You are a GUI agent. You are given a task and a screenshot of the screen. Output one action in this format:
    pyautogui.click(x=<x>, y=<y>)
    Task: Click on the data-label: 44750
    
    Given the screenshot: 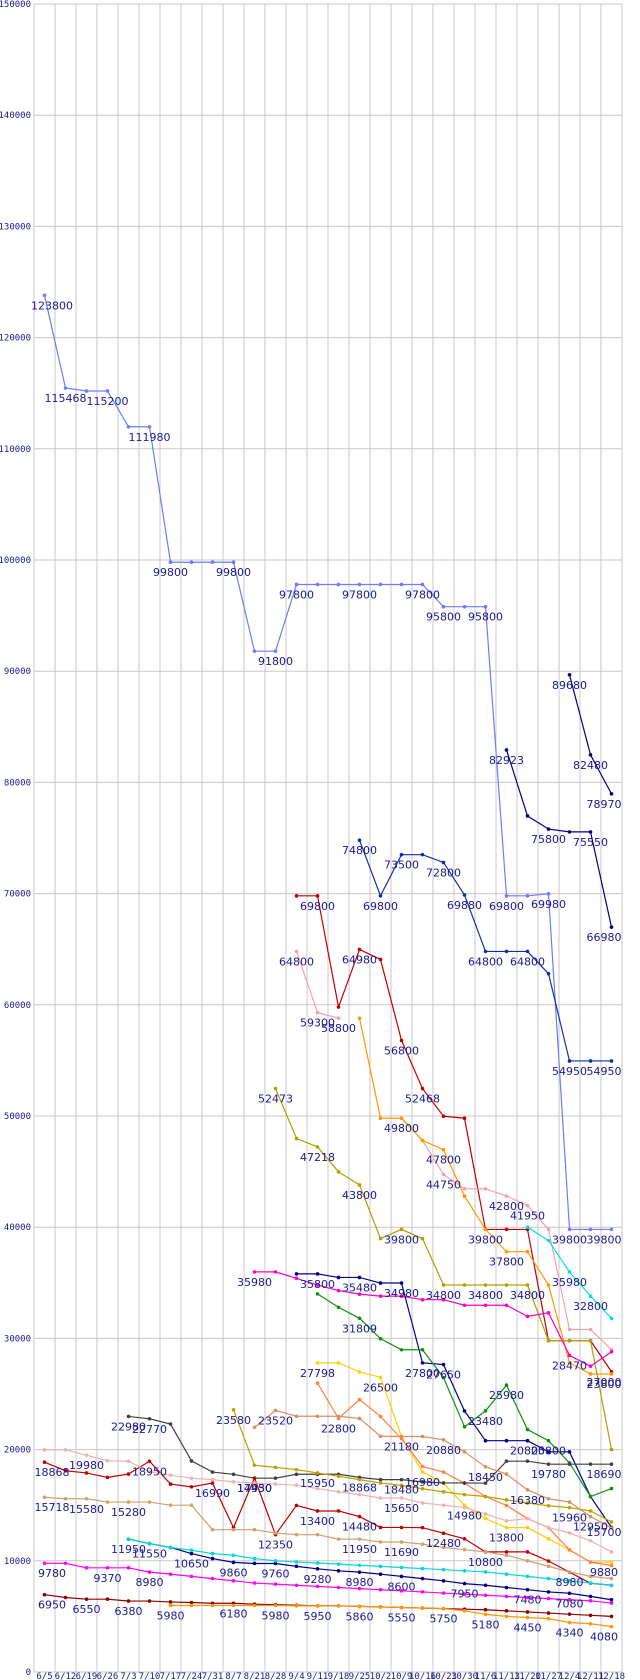 What is the action you would take?
    pyautogui.click(x=443, y=1184)
    